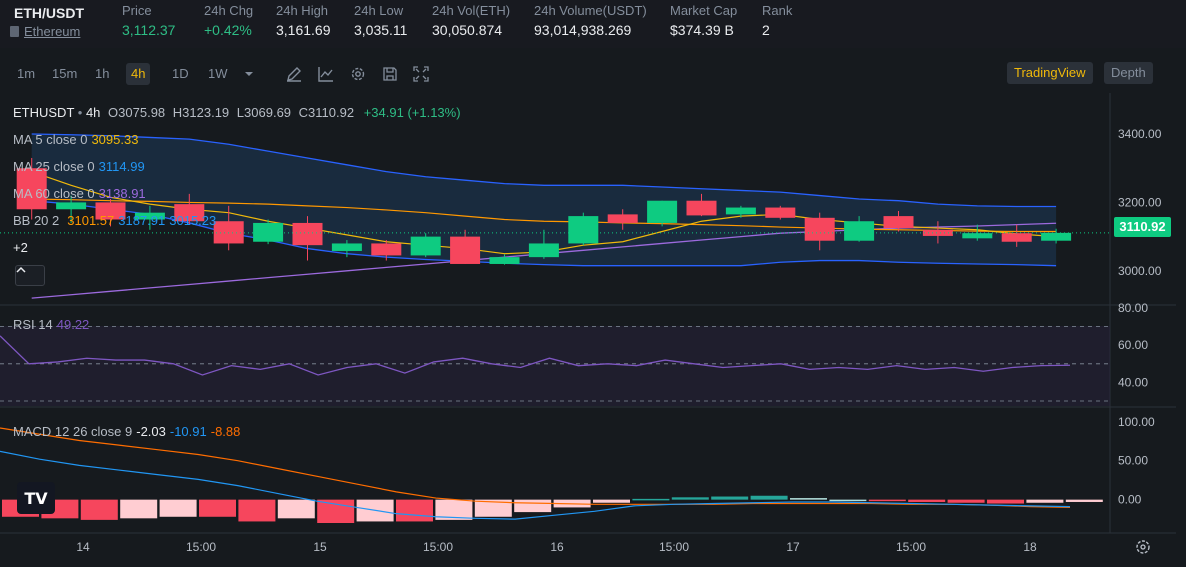 This screenshot has height=567, width=1186. What do you see at coordinates (1128, 73) in the screenshot?
I see `tab-depth: Depth` at bounding box center [1128, 73].